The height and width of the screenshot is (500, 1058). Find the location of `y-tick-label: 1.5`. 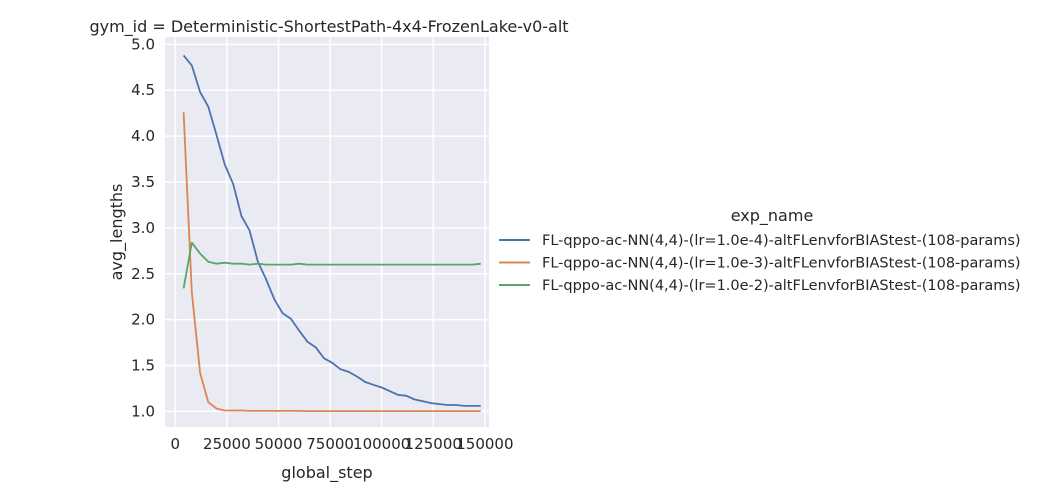

y-tick-label: 1.5 is located at coordinates (143, 366).